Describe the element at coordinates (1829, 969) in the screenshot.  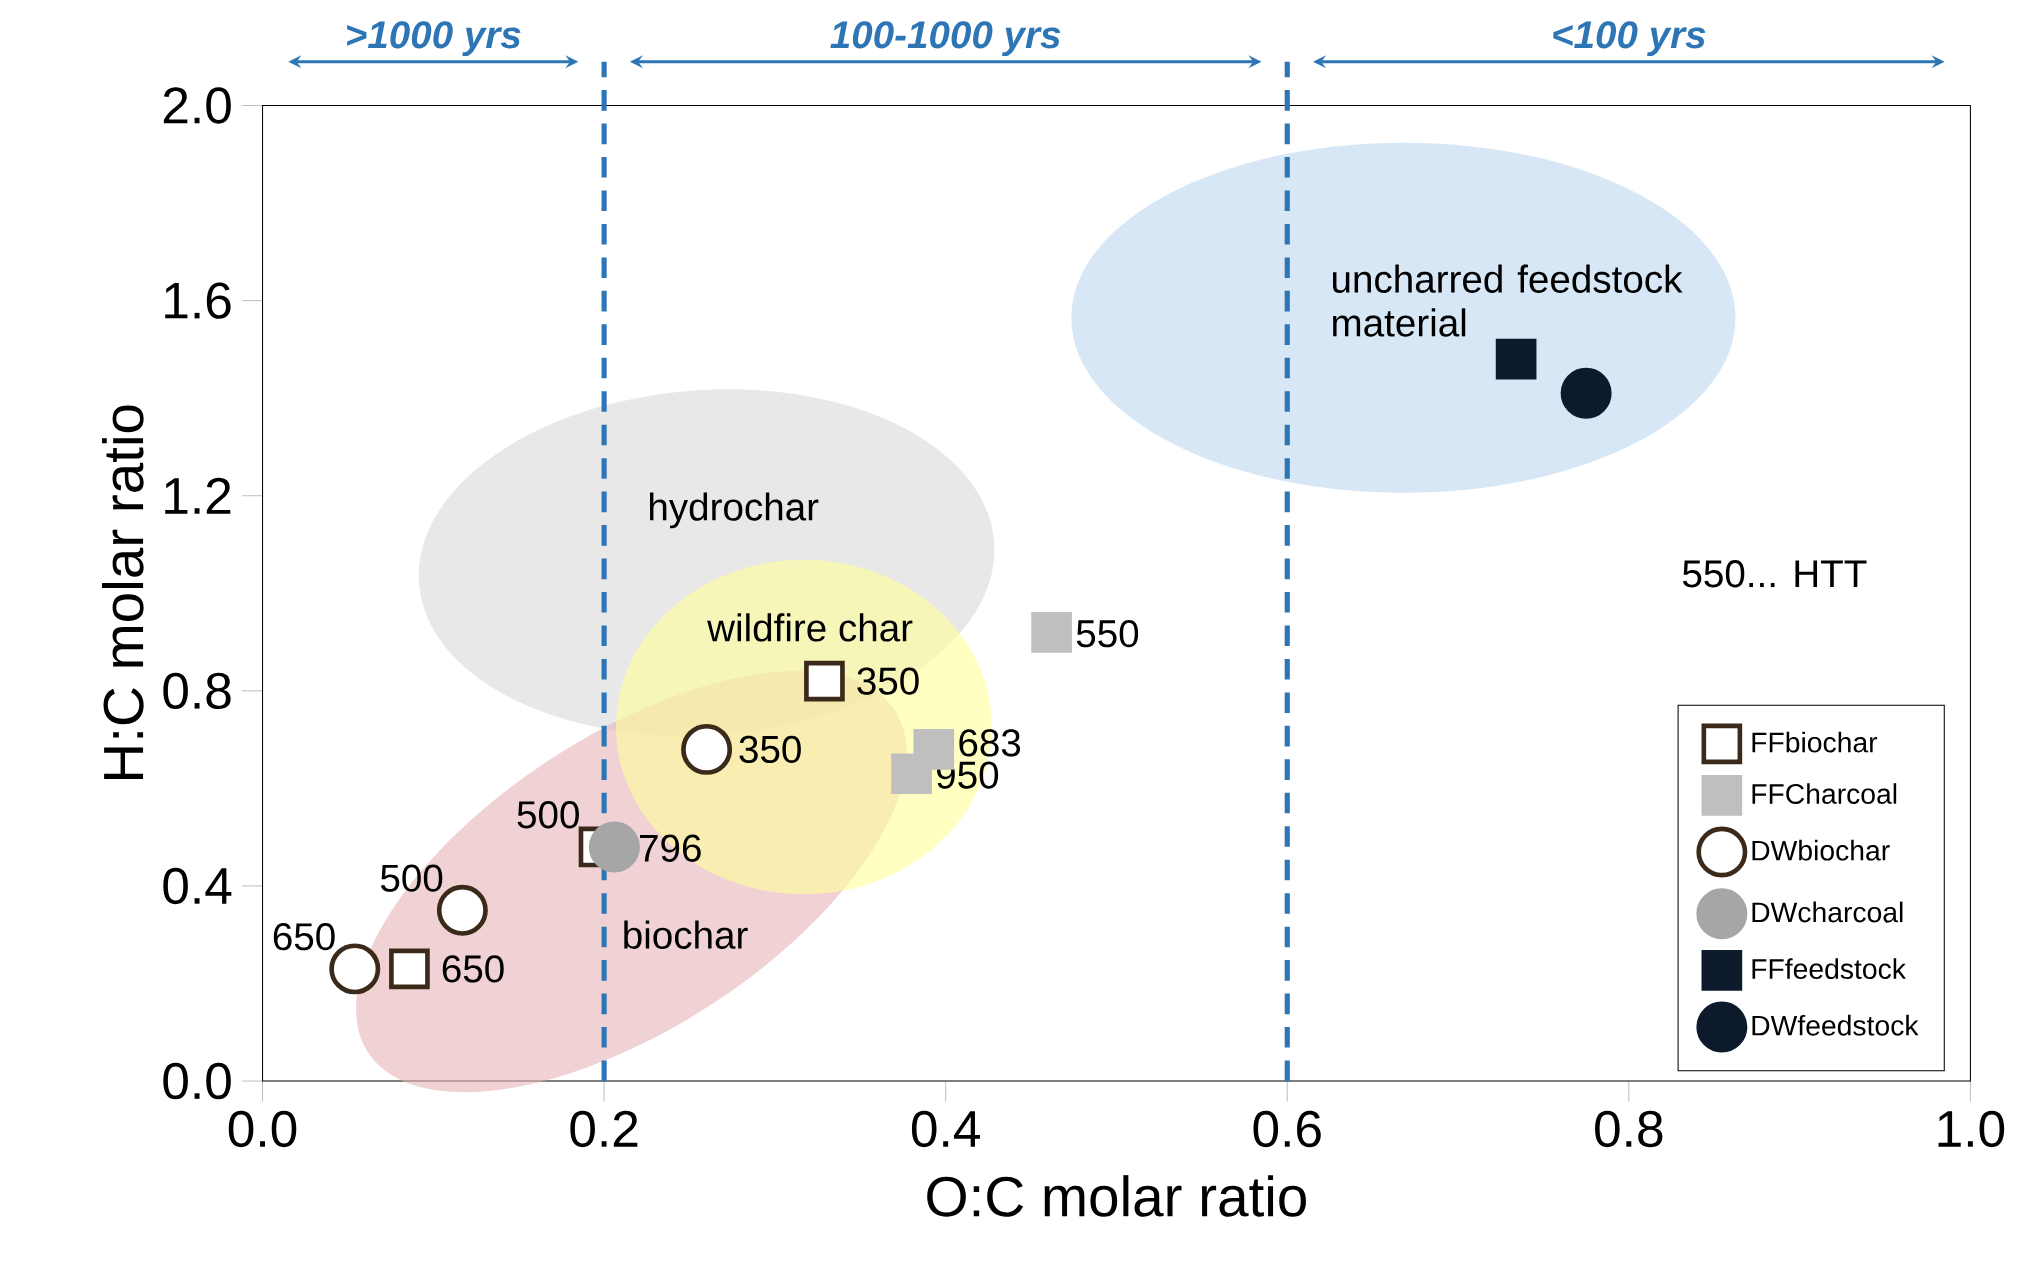
I see `legend-label: FFfeedstock` at that location.